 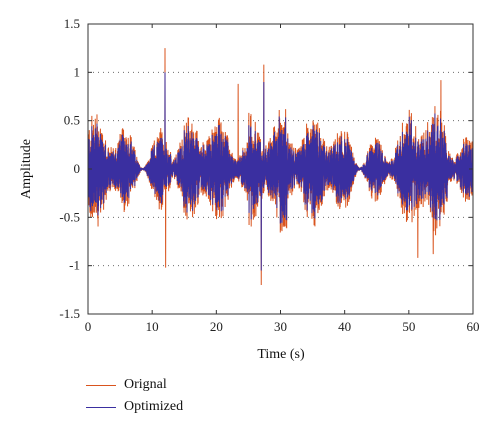 I want to click on y-tick-label: 0.5, so click(x=72, y=120).